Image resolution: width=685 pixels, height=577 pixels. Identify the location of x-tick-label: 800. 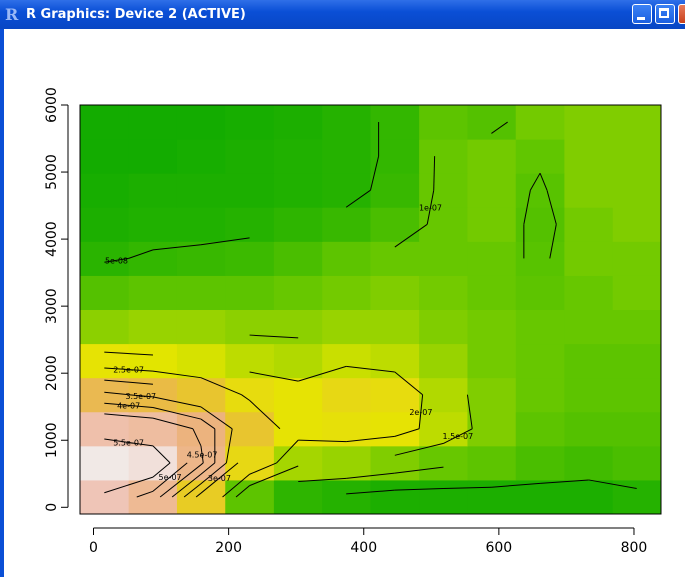
(634, 548).